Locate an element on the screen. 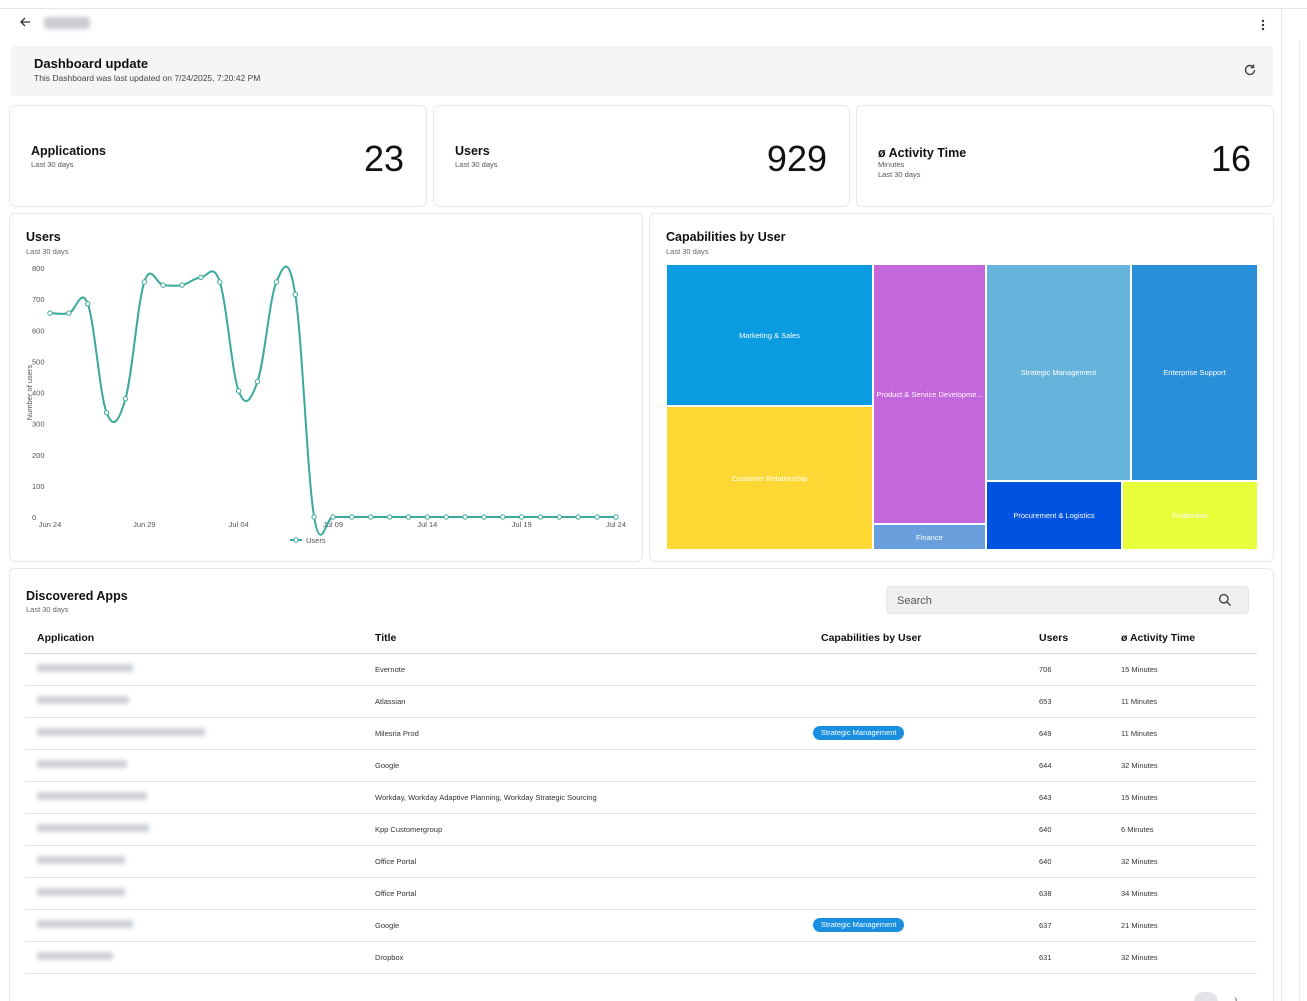 This screenshot has width=1307, height=1001. users-cell: 706 is located at coordinates (1080, 669).